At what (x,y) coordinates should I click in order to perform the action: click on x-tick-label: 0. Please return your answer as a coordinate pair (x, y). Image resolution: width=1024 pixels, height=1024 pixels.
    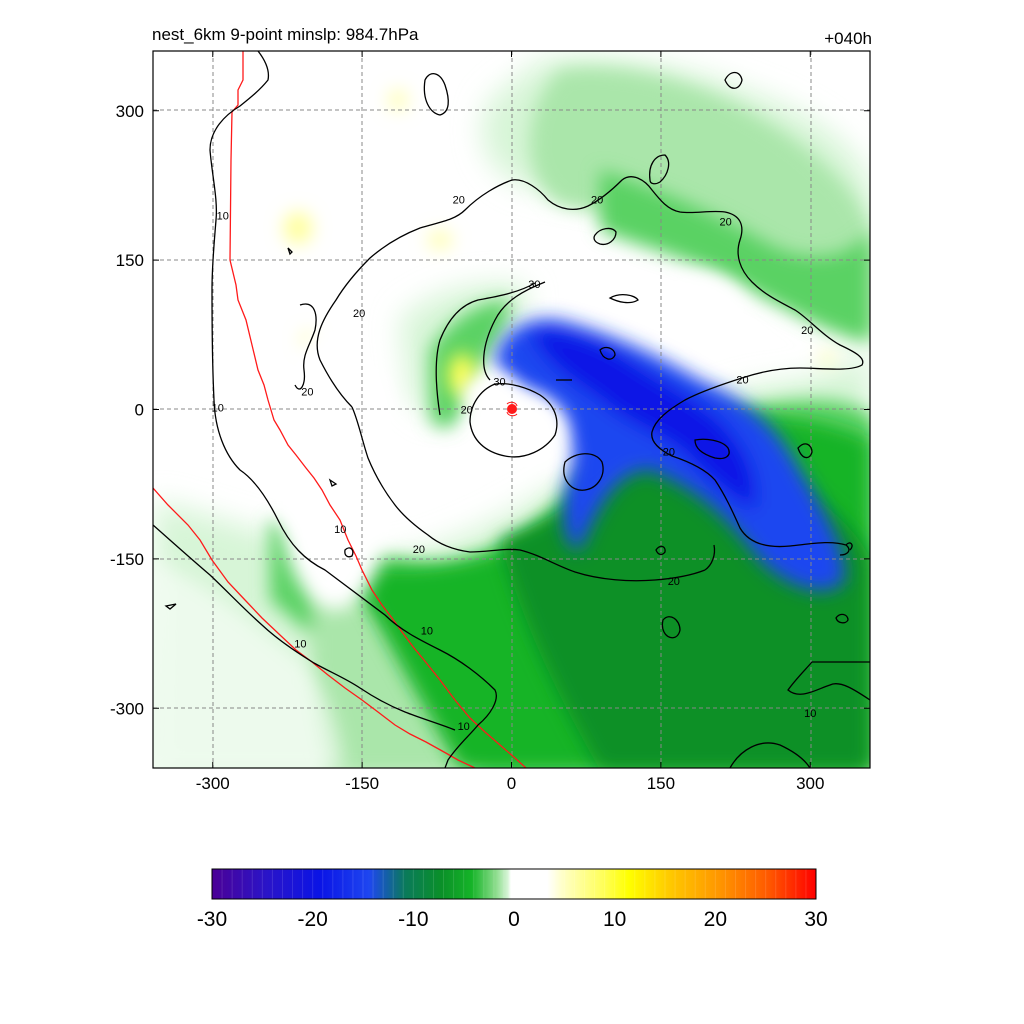
    Looking at the image, I should click on (511, 783).